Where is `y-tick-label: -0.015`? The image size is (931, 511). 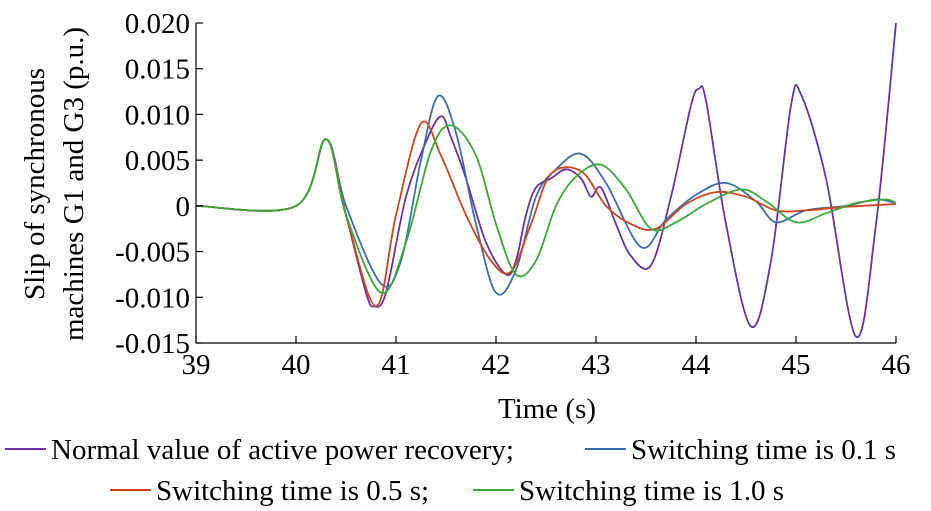
y-tick-label: -0.015 is located at coordinates (152, 344).